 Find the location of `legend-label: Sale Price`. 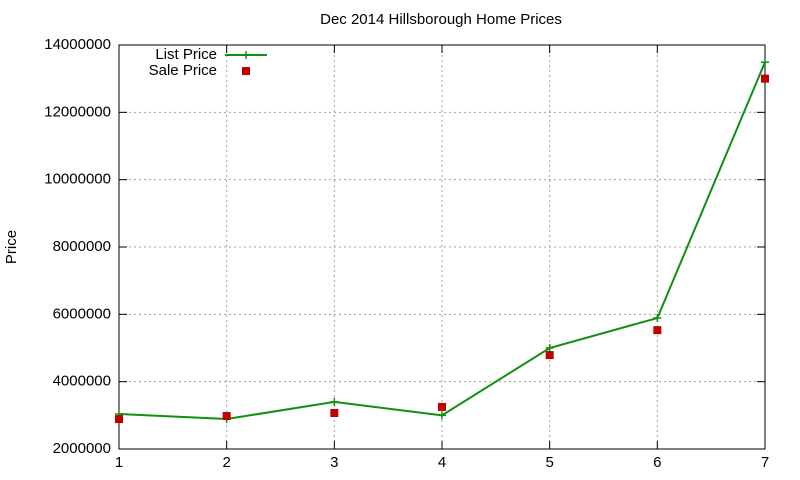

legend-label: Sale Price is located at coordinates (183, 70).